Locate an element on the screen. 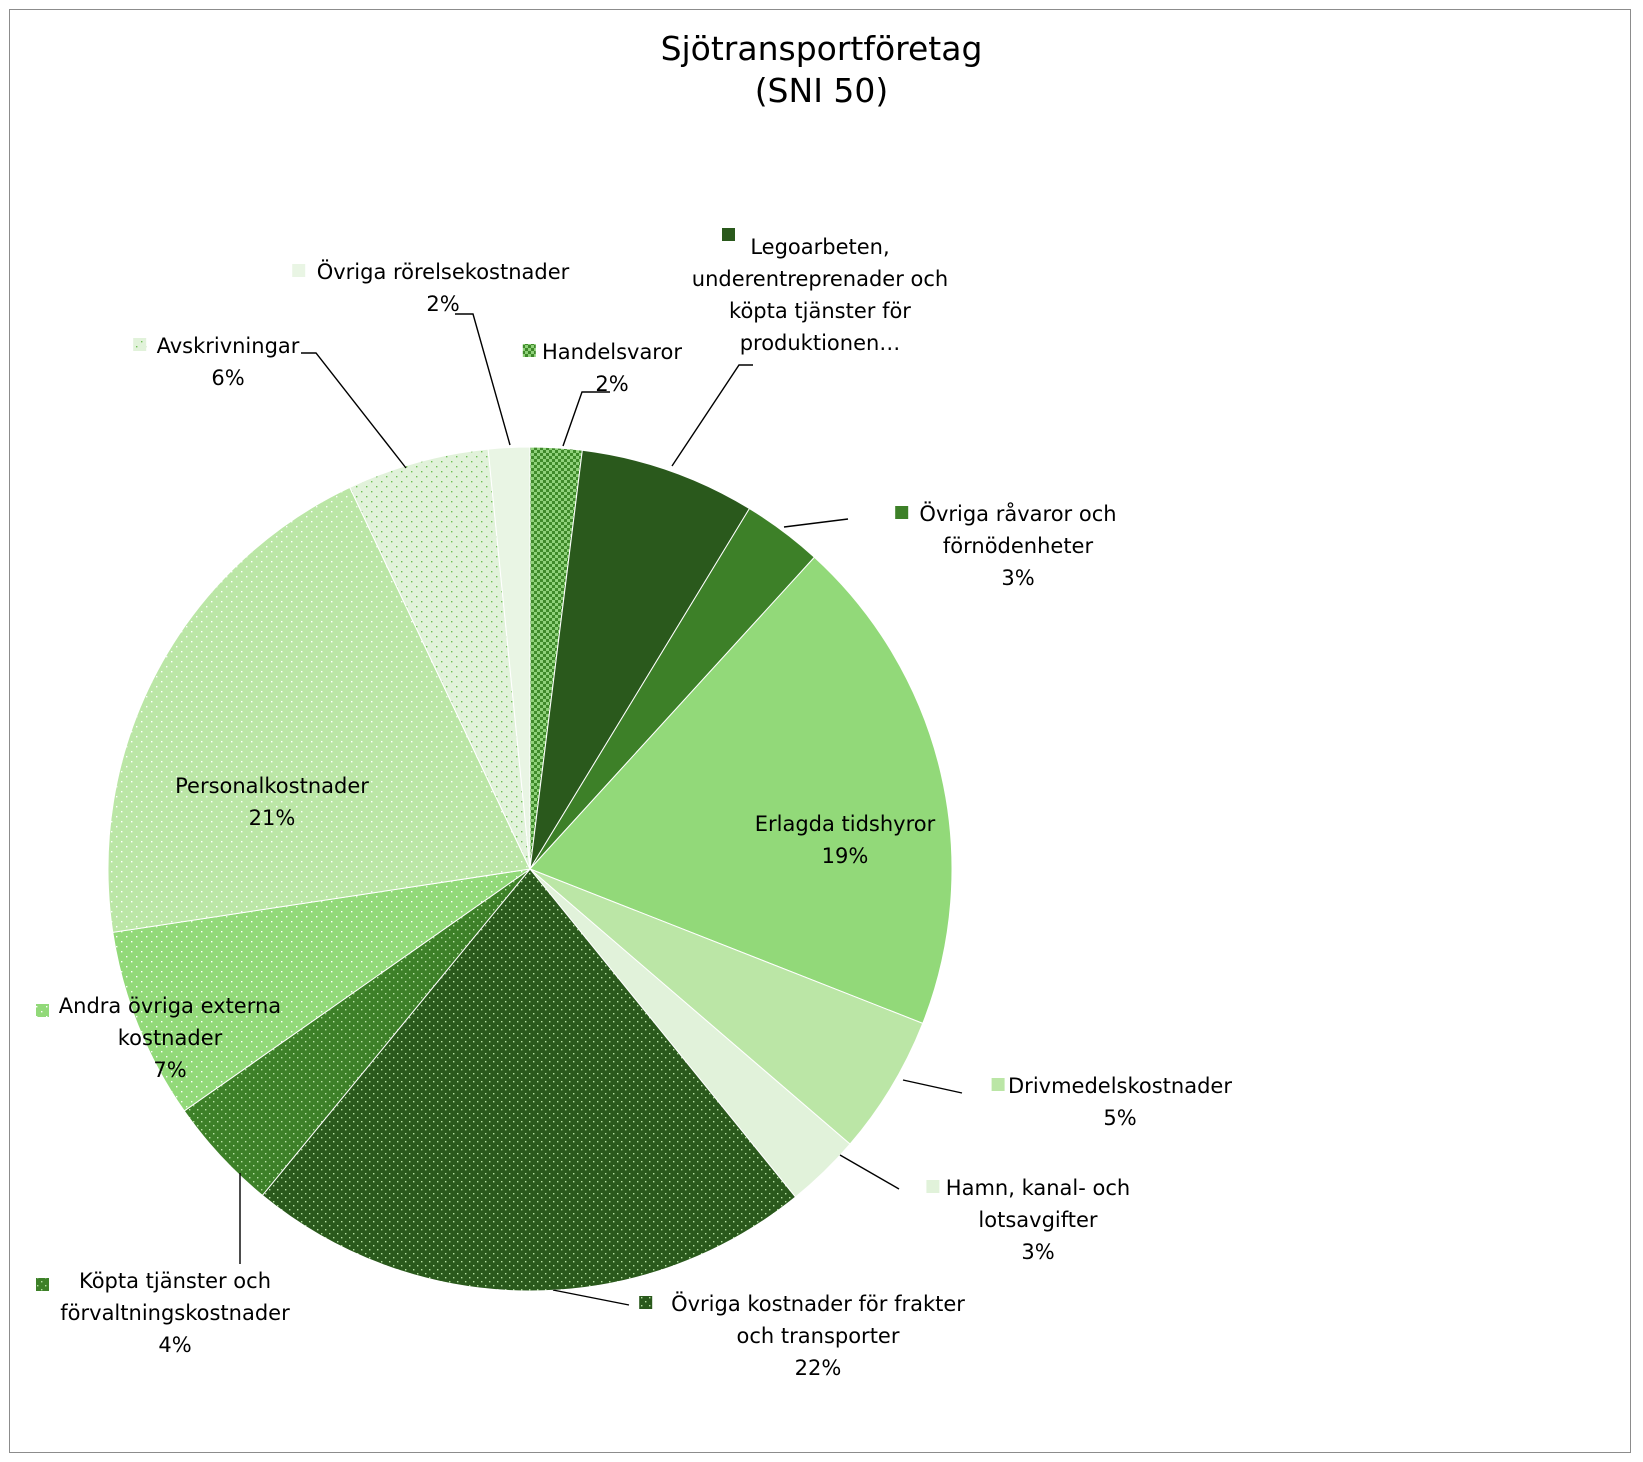 The height and width of the screenshot is (1462, 1643). slice-name-label: Legoarbeten, is located at coordinates (819, 247).